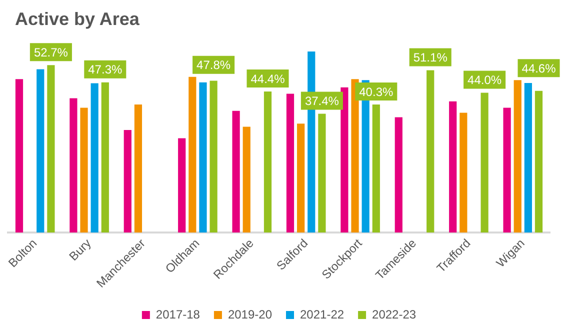  Describe the element at coordinates (178, 314) in the screenshot. I see `legend-label: 2017-18` at that location.